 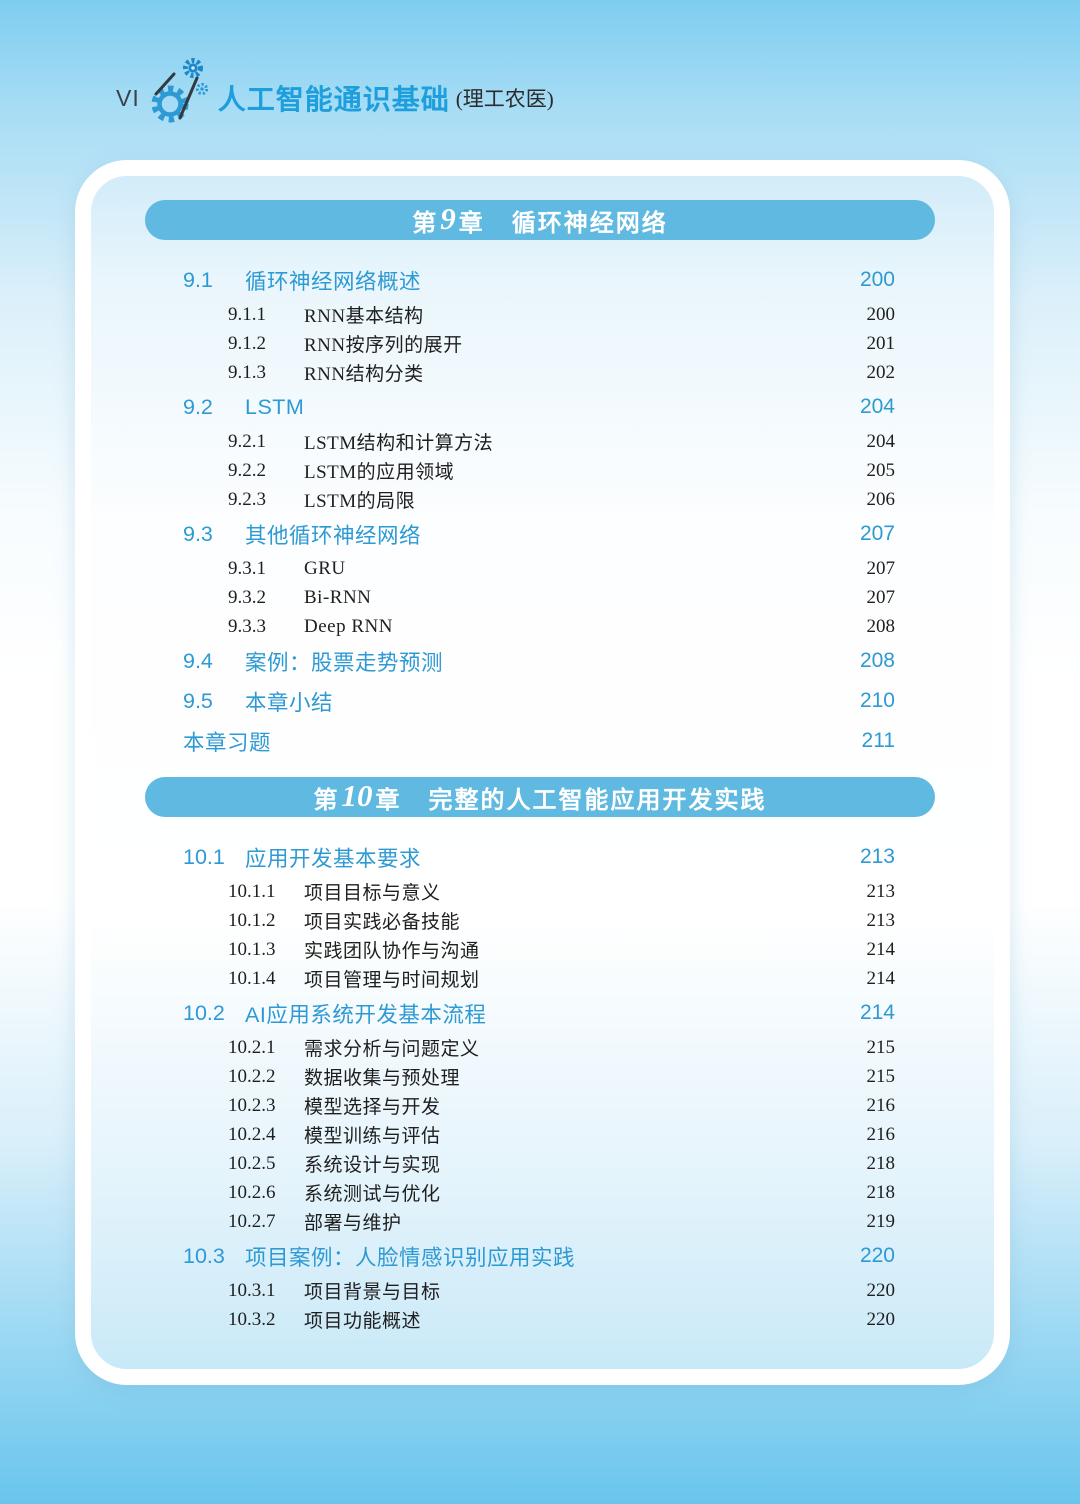 What do you see at coordinates (247, 314) in the screenshot?
I see `toc-entry-number: 9.1.1` at bounding box center [247, 314].